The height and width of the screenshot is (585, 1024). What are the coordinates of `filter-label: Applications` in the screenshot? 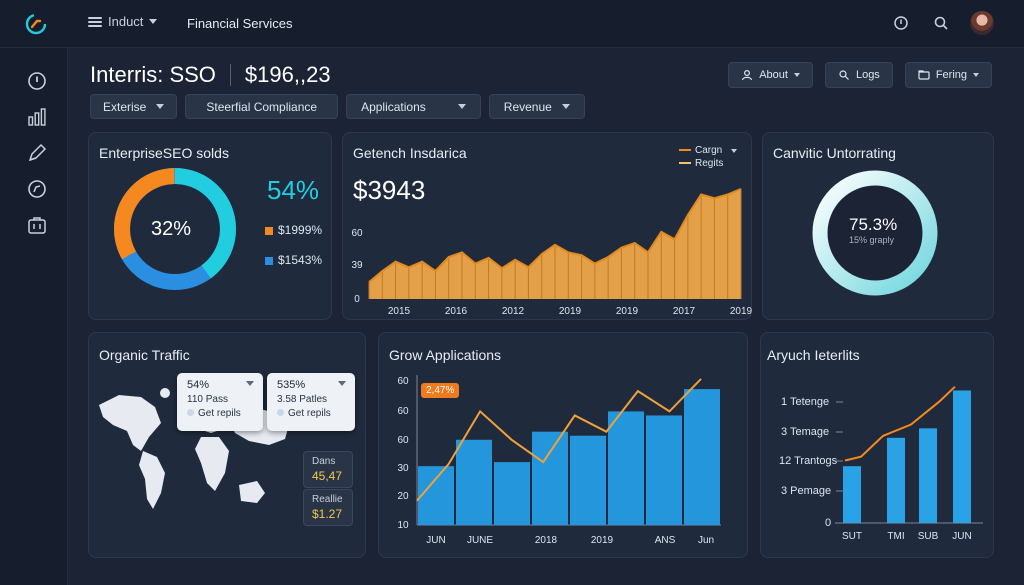 It's located at (393, 106).